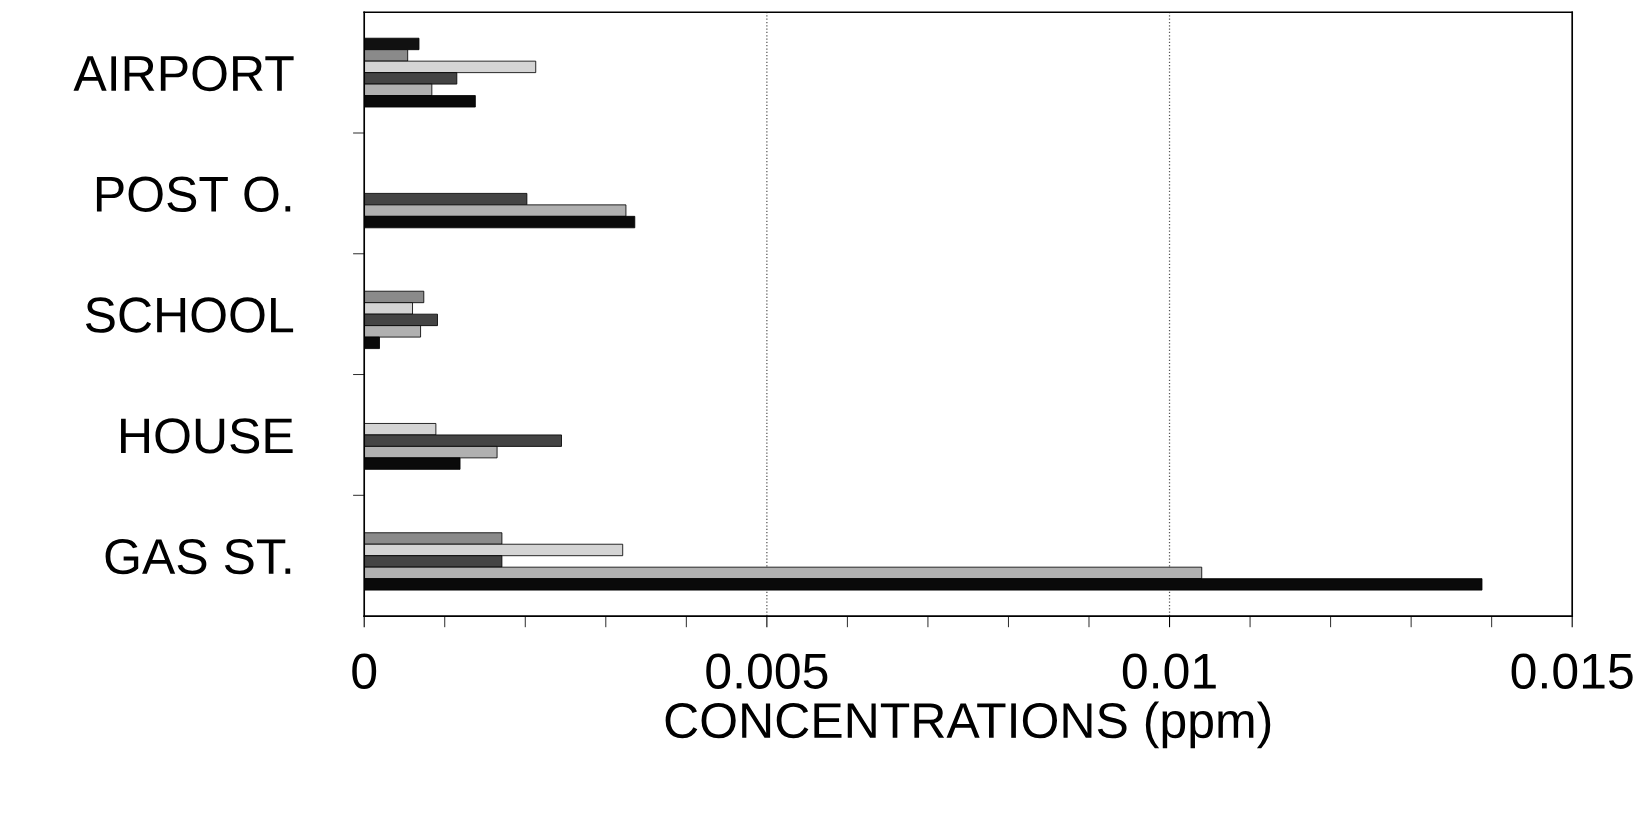  What do you see at coordinates (1572, 671) in the screenshot?
I see `x-tick-label: 0.015` at bounding box center [1572, 671].